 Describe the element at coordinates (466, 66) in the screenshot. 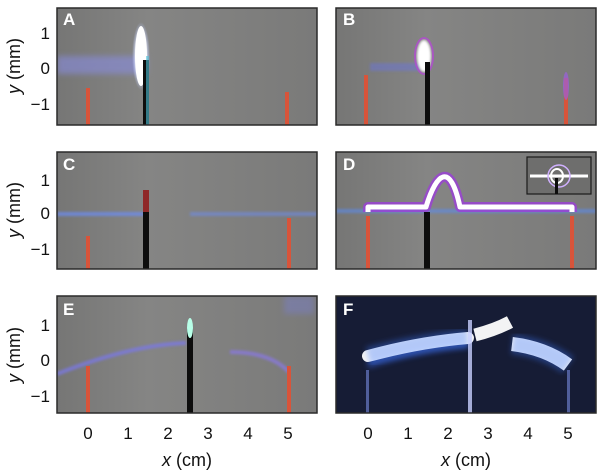

I see `panel-b: B` at that location.